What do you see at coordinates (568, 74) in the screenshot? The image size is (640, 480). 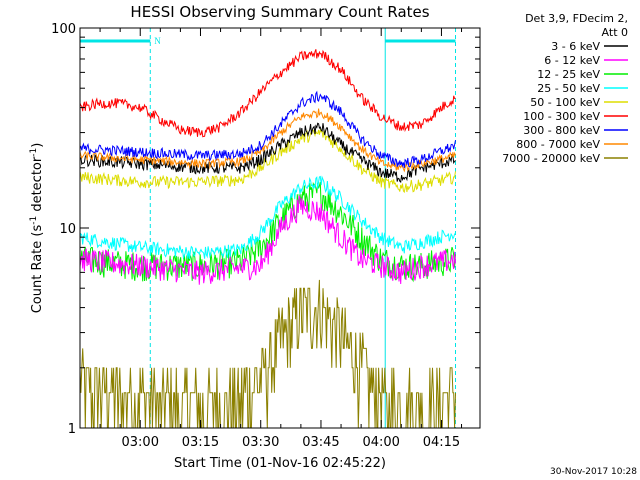 I see `legend-label-2: 12 - 25 keV` at bounding box center [568, 74].